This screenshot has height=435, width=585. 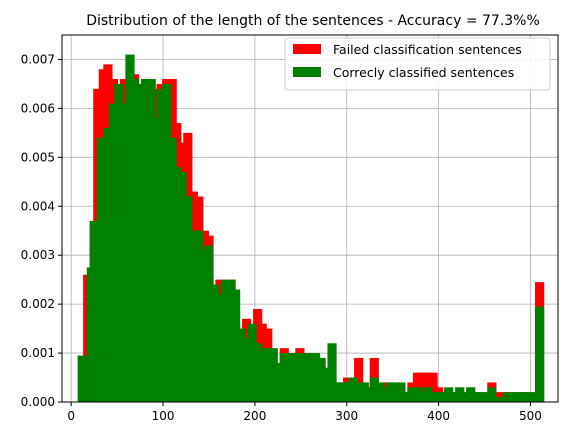 I want to click on x-tick-label: 200, so click(x=254, y=416).